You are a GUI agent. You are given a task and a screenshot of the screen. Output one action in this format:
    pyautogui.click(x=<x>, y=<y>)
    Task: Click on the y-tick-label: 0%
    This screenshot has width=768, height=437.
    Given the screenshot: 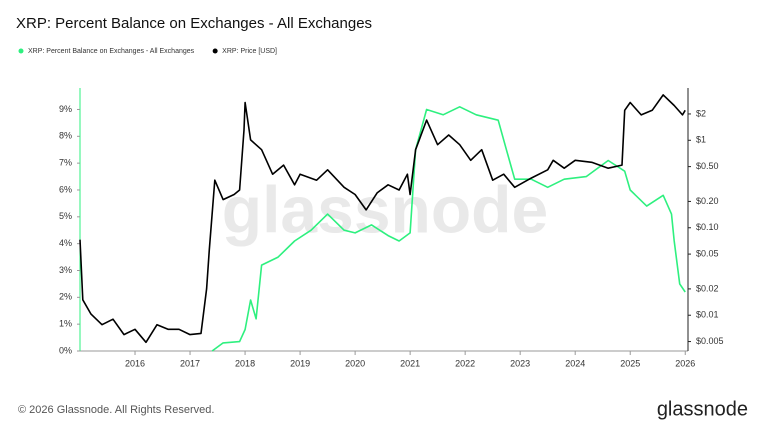 What is the action you would take?
    pyautogui.click(x=65, y=350)
    